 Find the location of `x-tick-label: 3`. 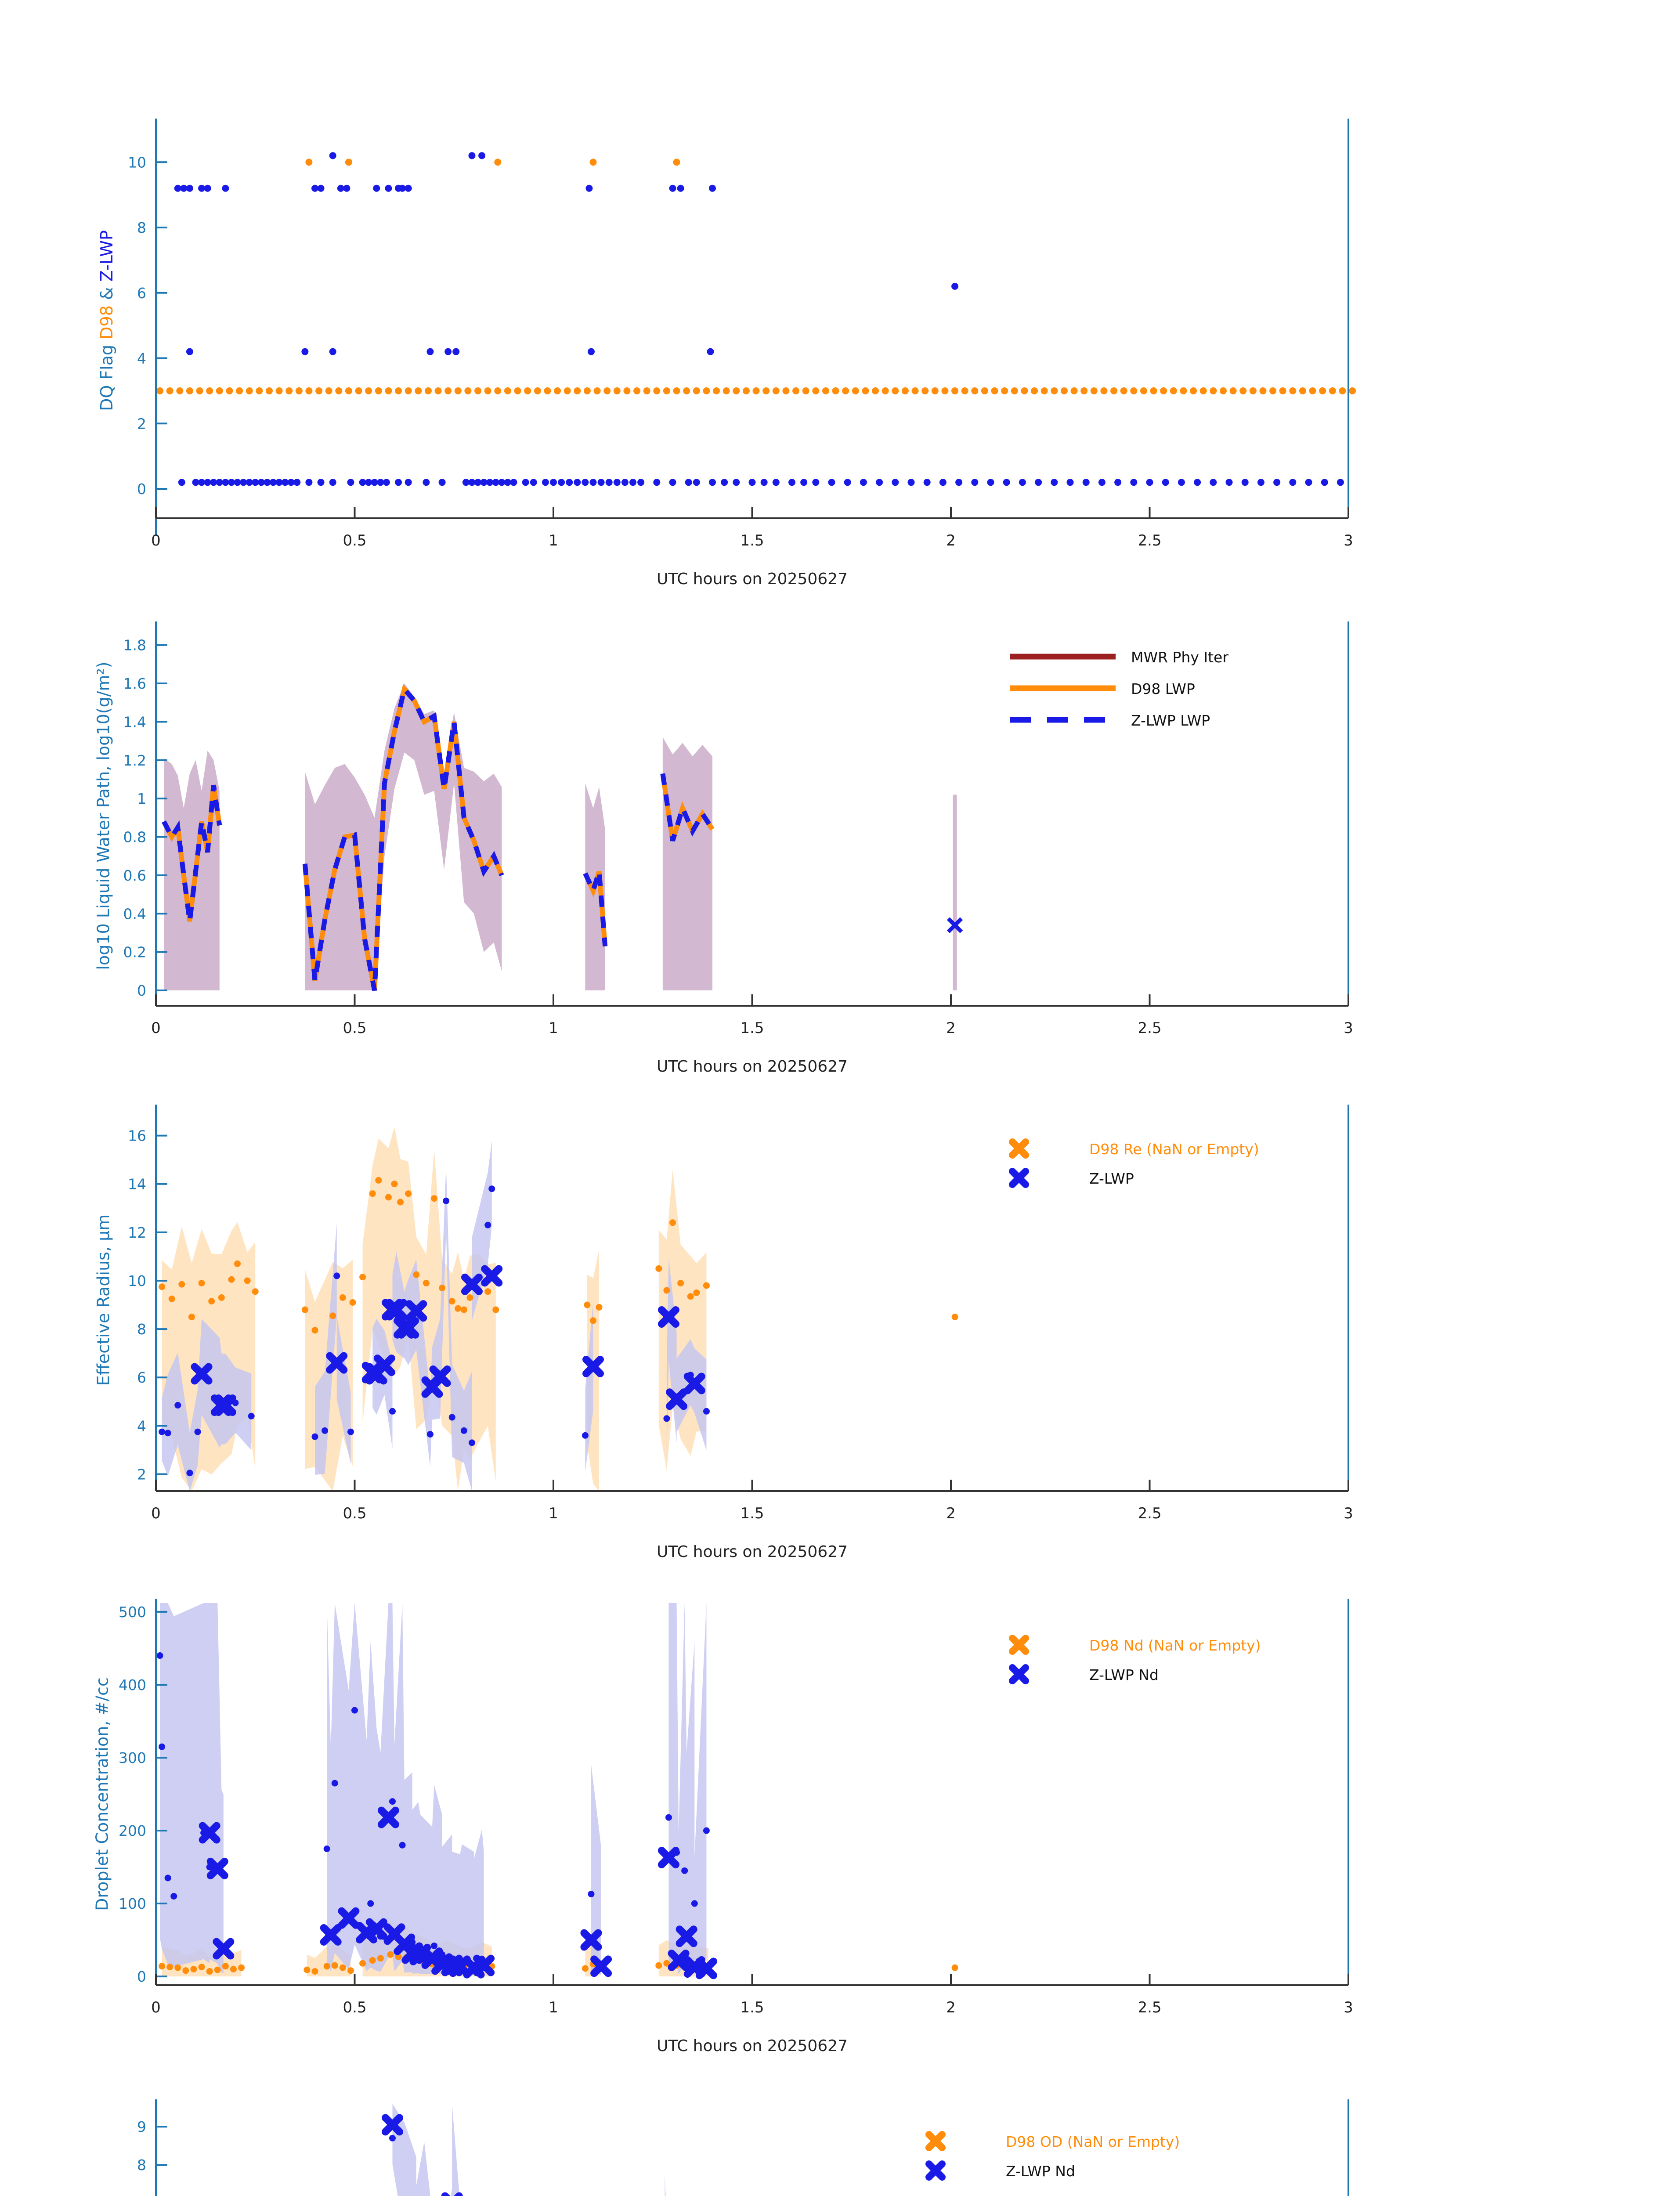

x-tick-label: 3 is located at coordinates (1348, 2007).